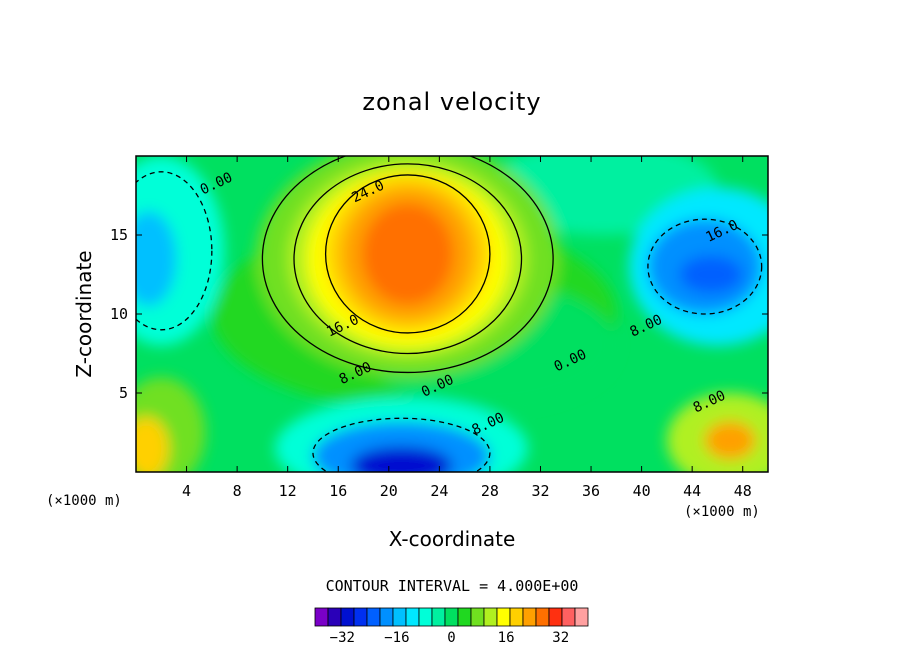 The image size is (904, 654). Describe the element at coordinates (119, 235) in the screenshot. I see `y-tick-label-15: 15` at that location.